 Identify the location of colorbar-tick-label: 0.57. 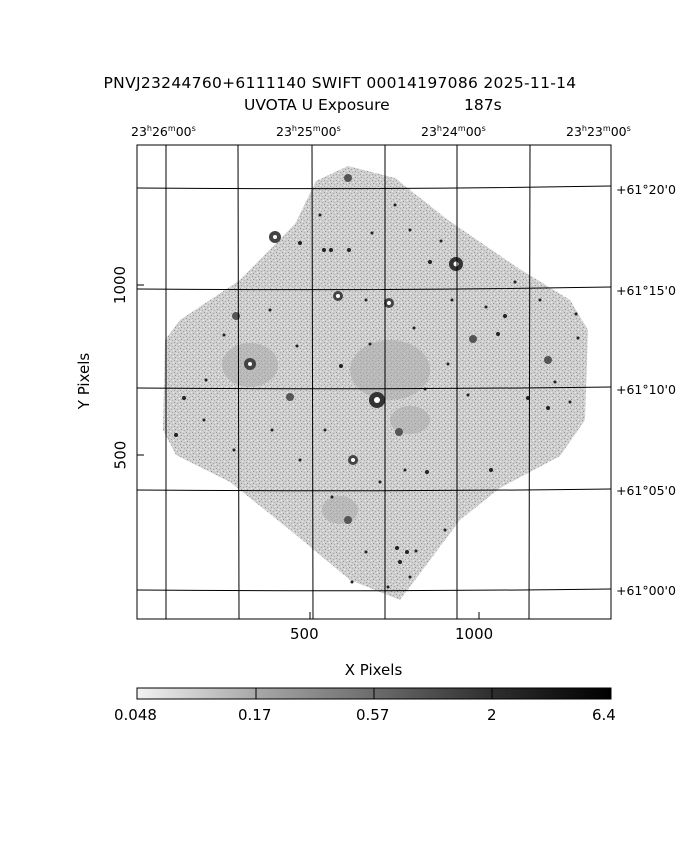
(373, 715).